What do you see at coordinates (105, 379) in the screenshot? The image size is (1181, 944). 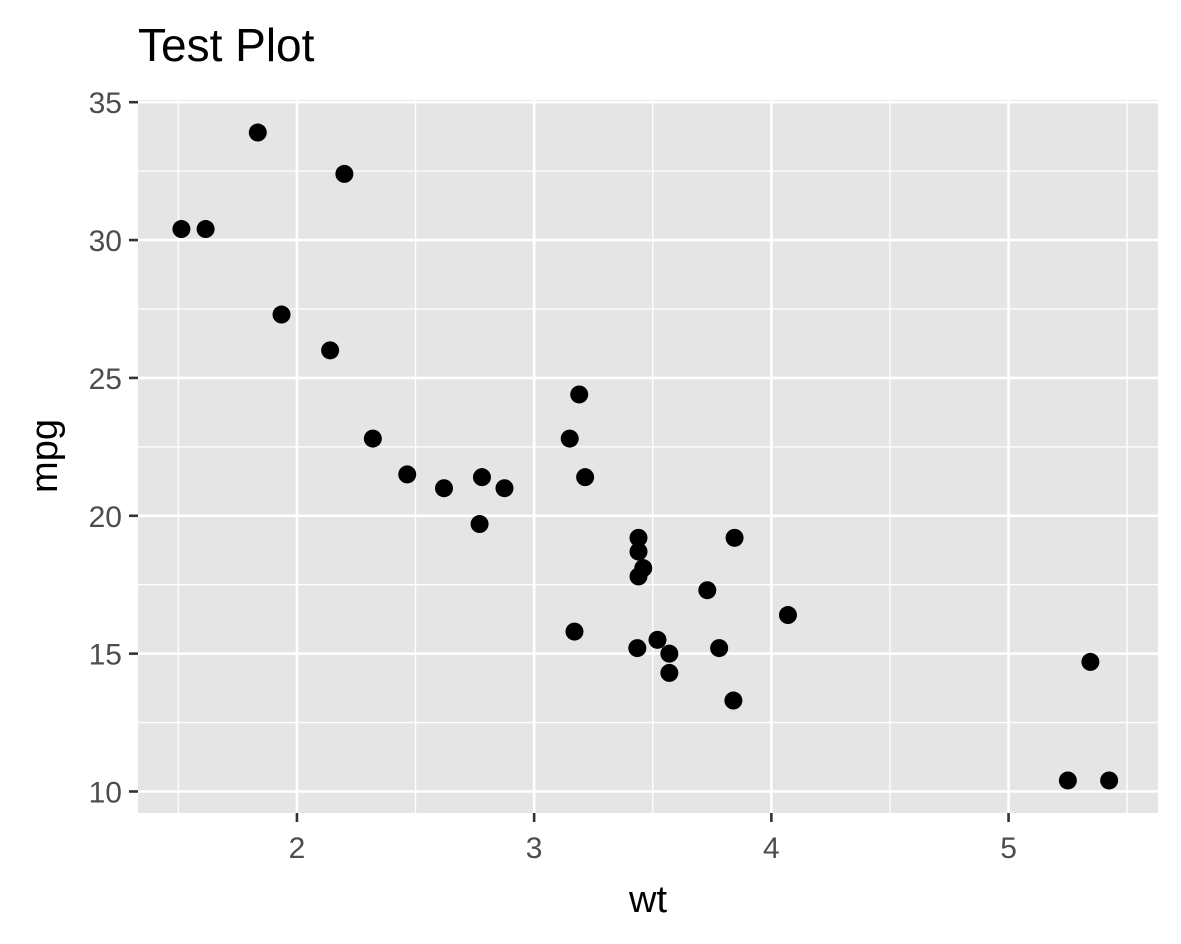 I see `y-tick-label: 25` at bounding box center [105, 379].